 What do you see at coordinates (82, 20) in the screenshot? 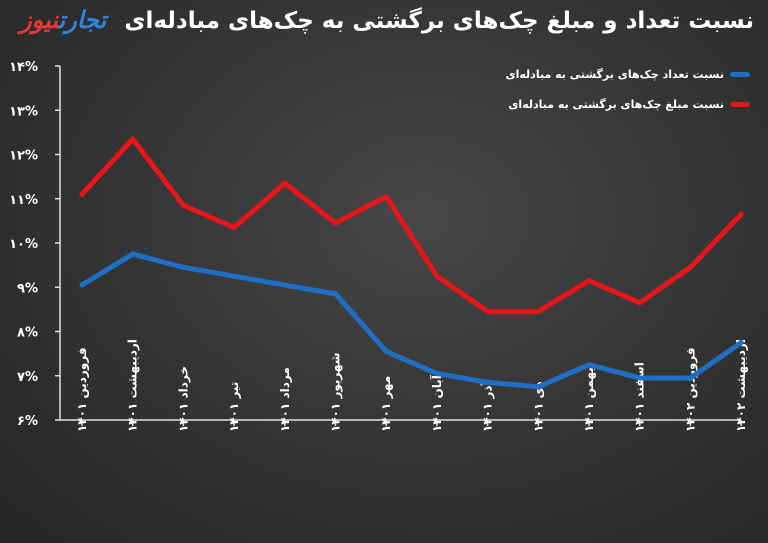
I see `brand-logo-part1: تجارت` at bounding box center [82, 20].